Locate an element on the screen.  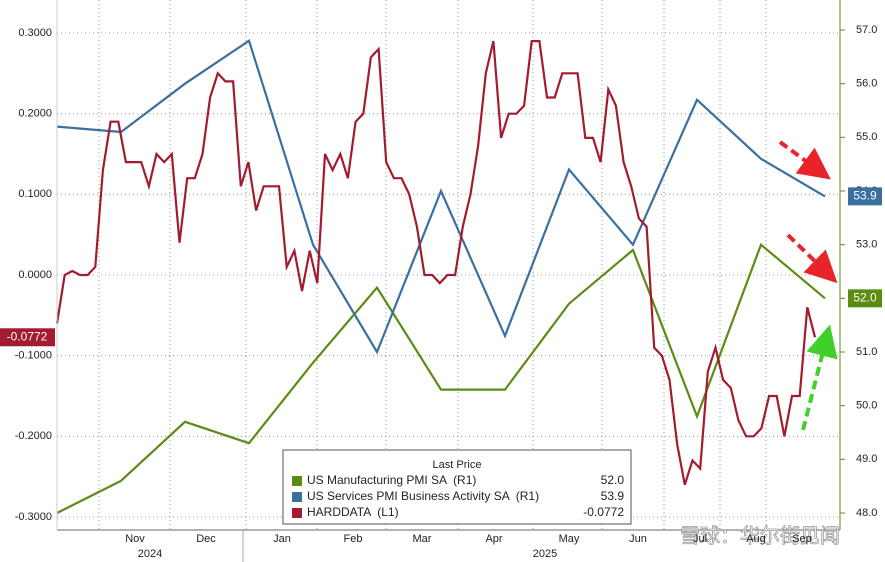
y-tick-label: 0.1000 is located at coordinates (35, 194).